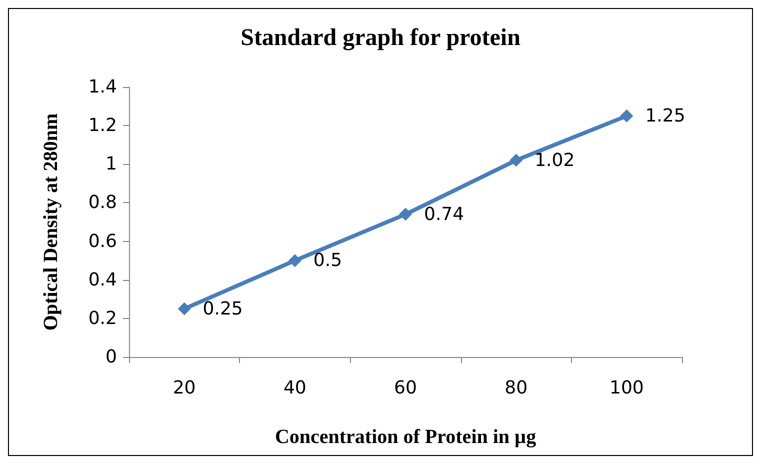 Image resolution: width=761 pixels, height=464 pixels. Describe the element at coordinates (111, 164) in the screenshot. I see `y-tick-label: 1` at that location.